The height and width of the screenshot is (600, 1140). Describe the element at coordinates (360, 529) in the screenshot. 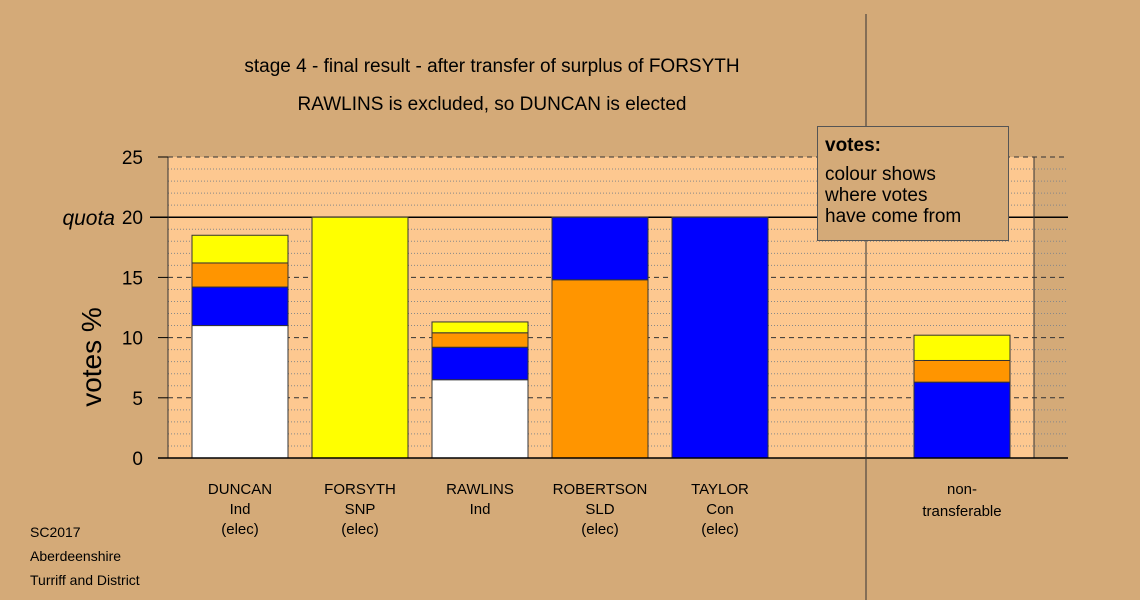

I see `x-label-forsyth-line-3: (elec)` at that location.